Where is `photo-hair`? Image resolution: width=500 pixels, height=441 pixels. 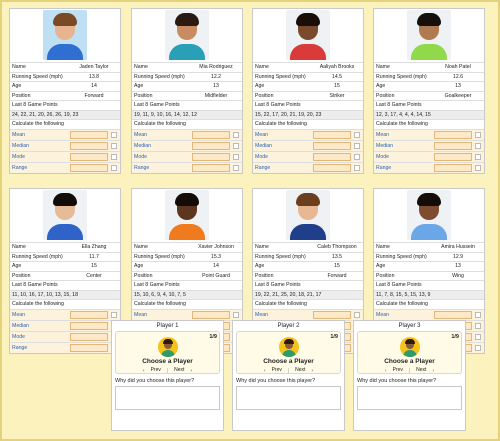 photo-hair is located at coordinates (429, 19).